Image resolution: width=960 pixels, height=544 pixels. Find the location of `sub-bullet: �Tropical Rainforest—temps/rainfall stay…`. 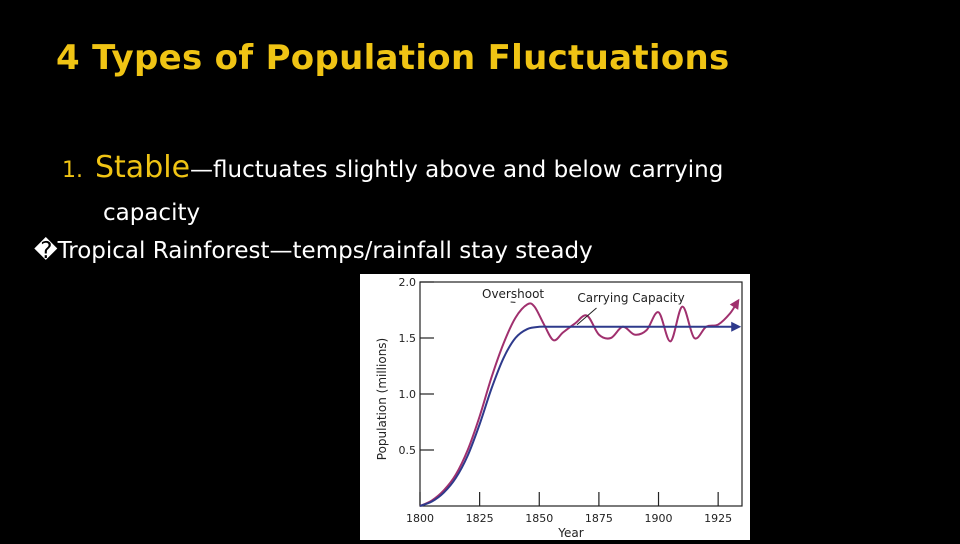

sub-bullet: �Tropical Rainforest—temps/rainfall stay… is located at coordinates (313, 251).